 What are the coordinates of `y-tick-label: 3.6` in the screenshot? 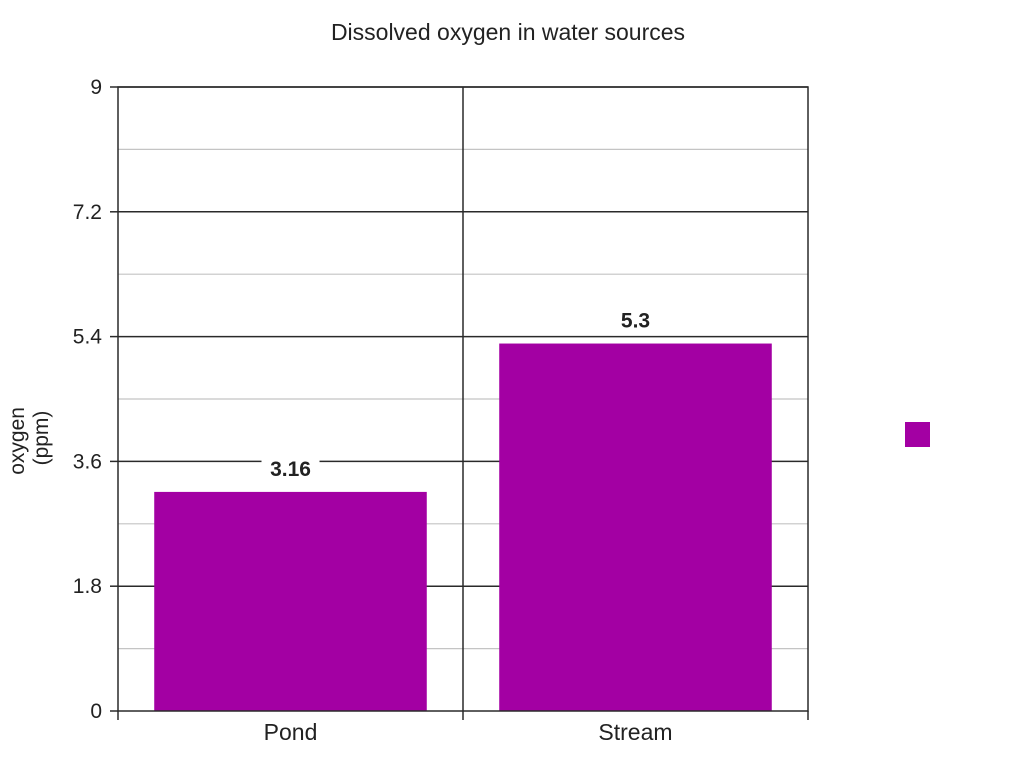 It's located at (87, 461).